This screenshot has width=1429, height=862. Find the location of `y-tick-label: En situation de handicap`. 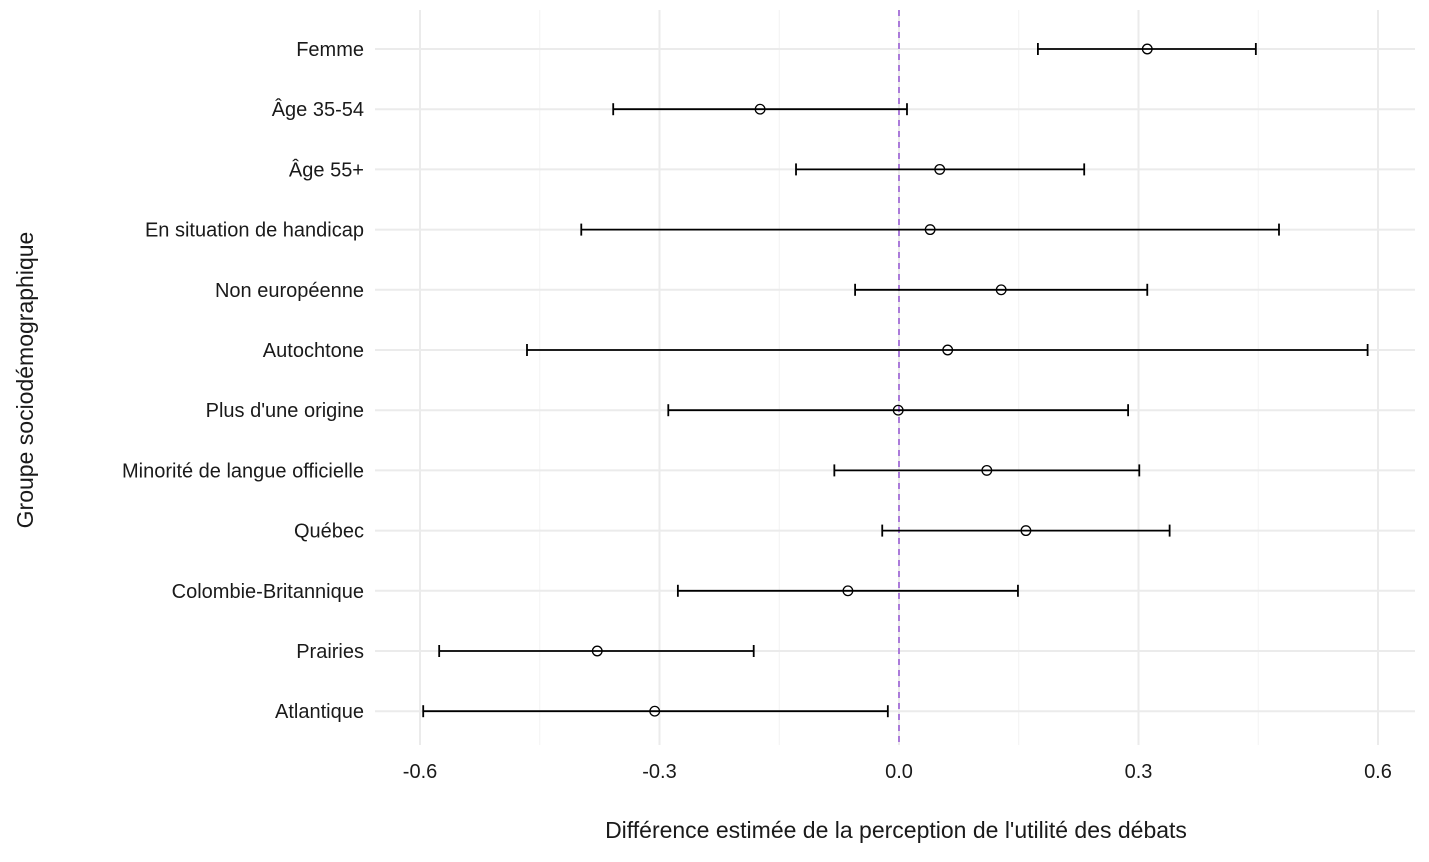

y-tick-label: En situation de handicap is located at coordinates (254, 231).